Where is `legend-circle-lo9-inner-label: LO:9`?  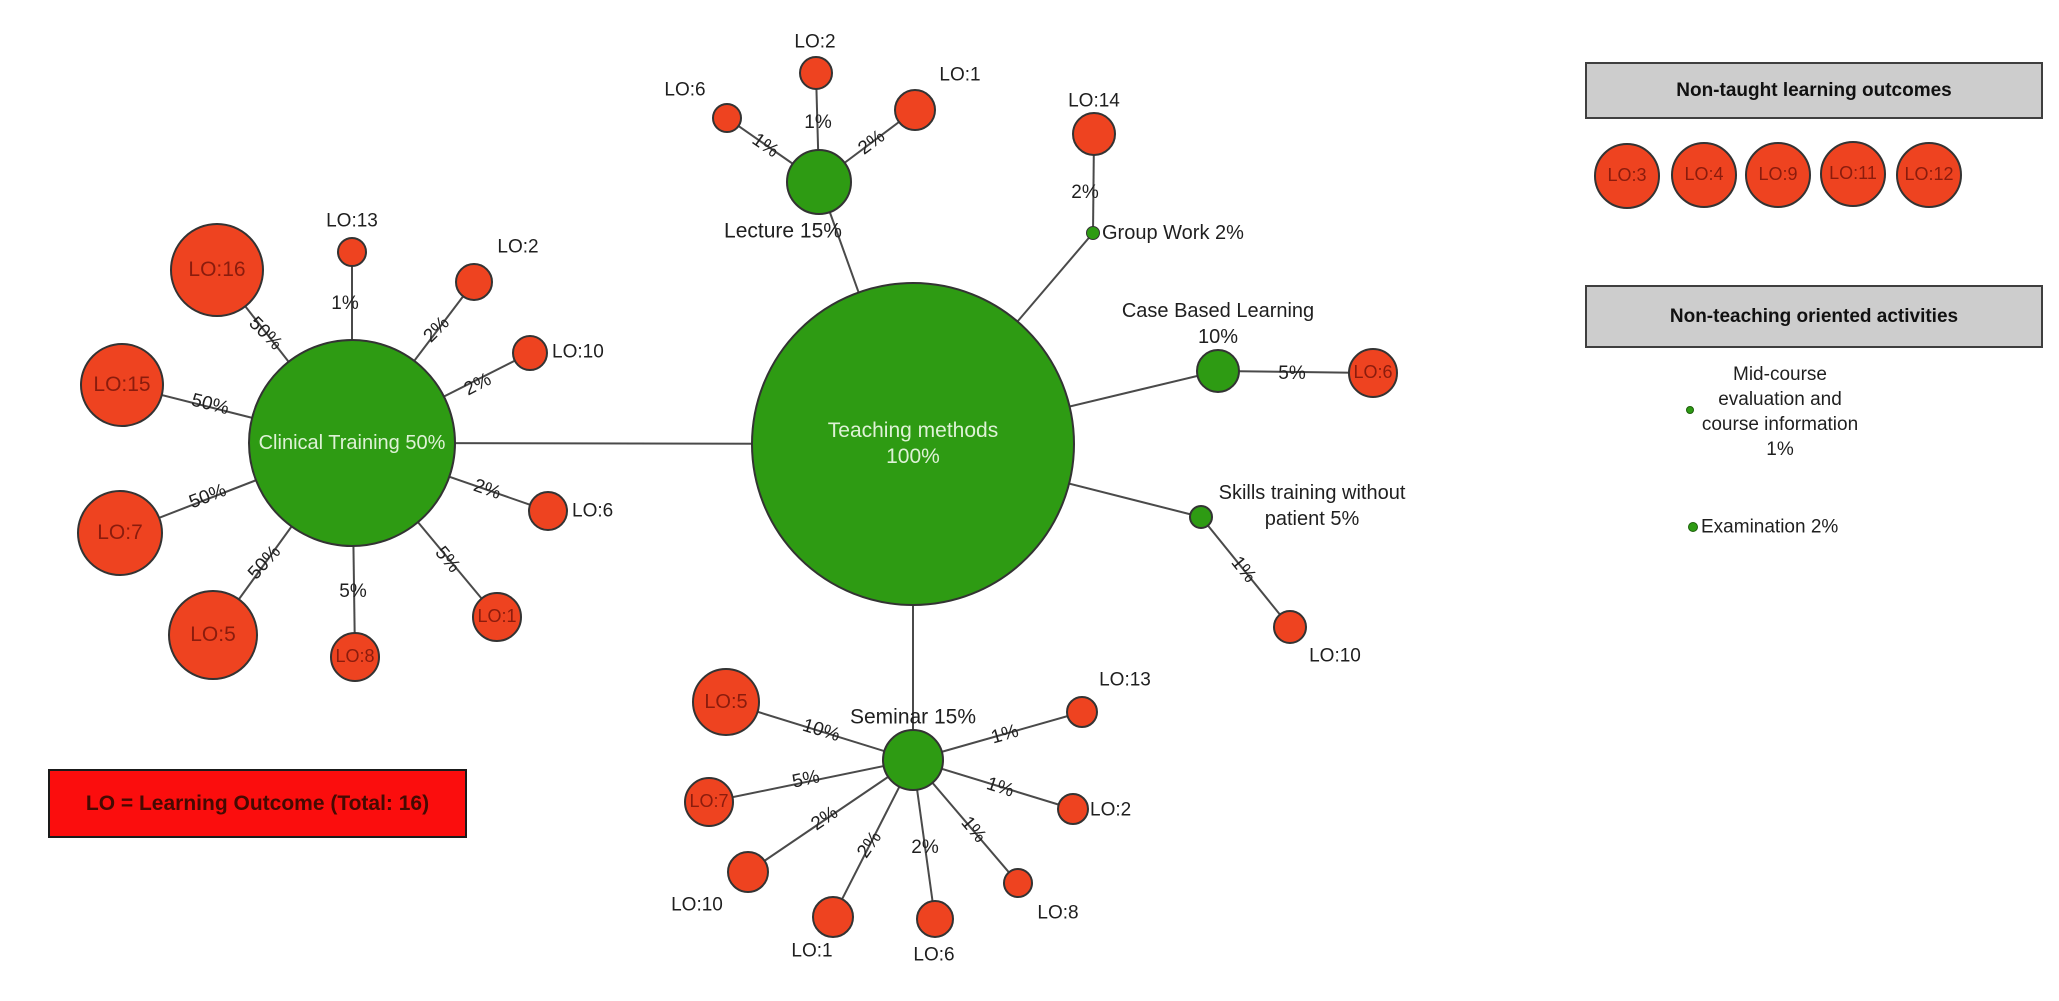
legend-circle-lo9-inner-label: LO:9 is located at coordinates (1778, 174).